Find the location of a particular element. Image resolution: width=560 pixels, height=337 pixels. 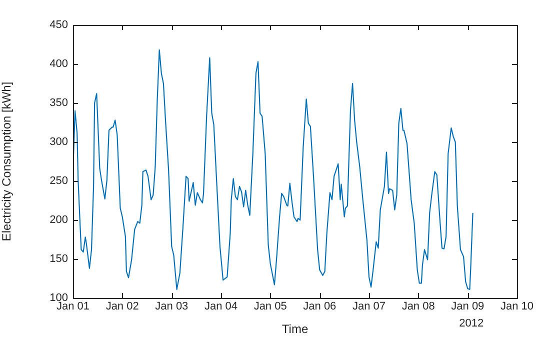

text: 2012 is located at coordinates (471, 324).